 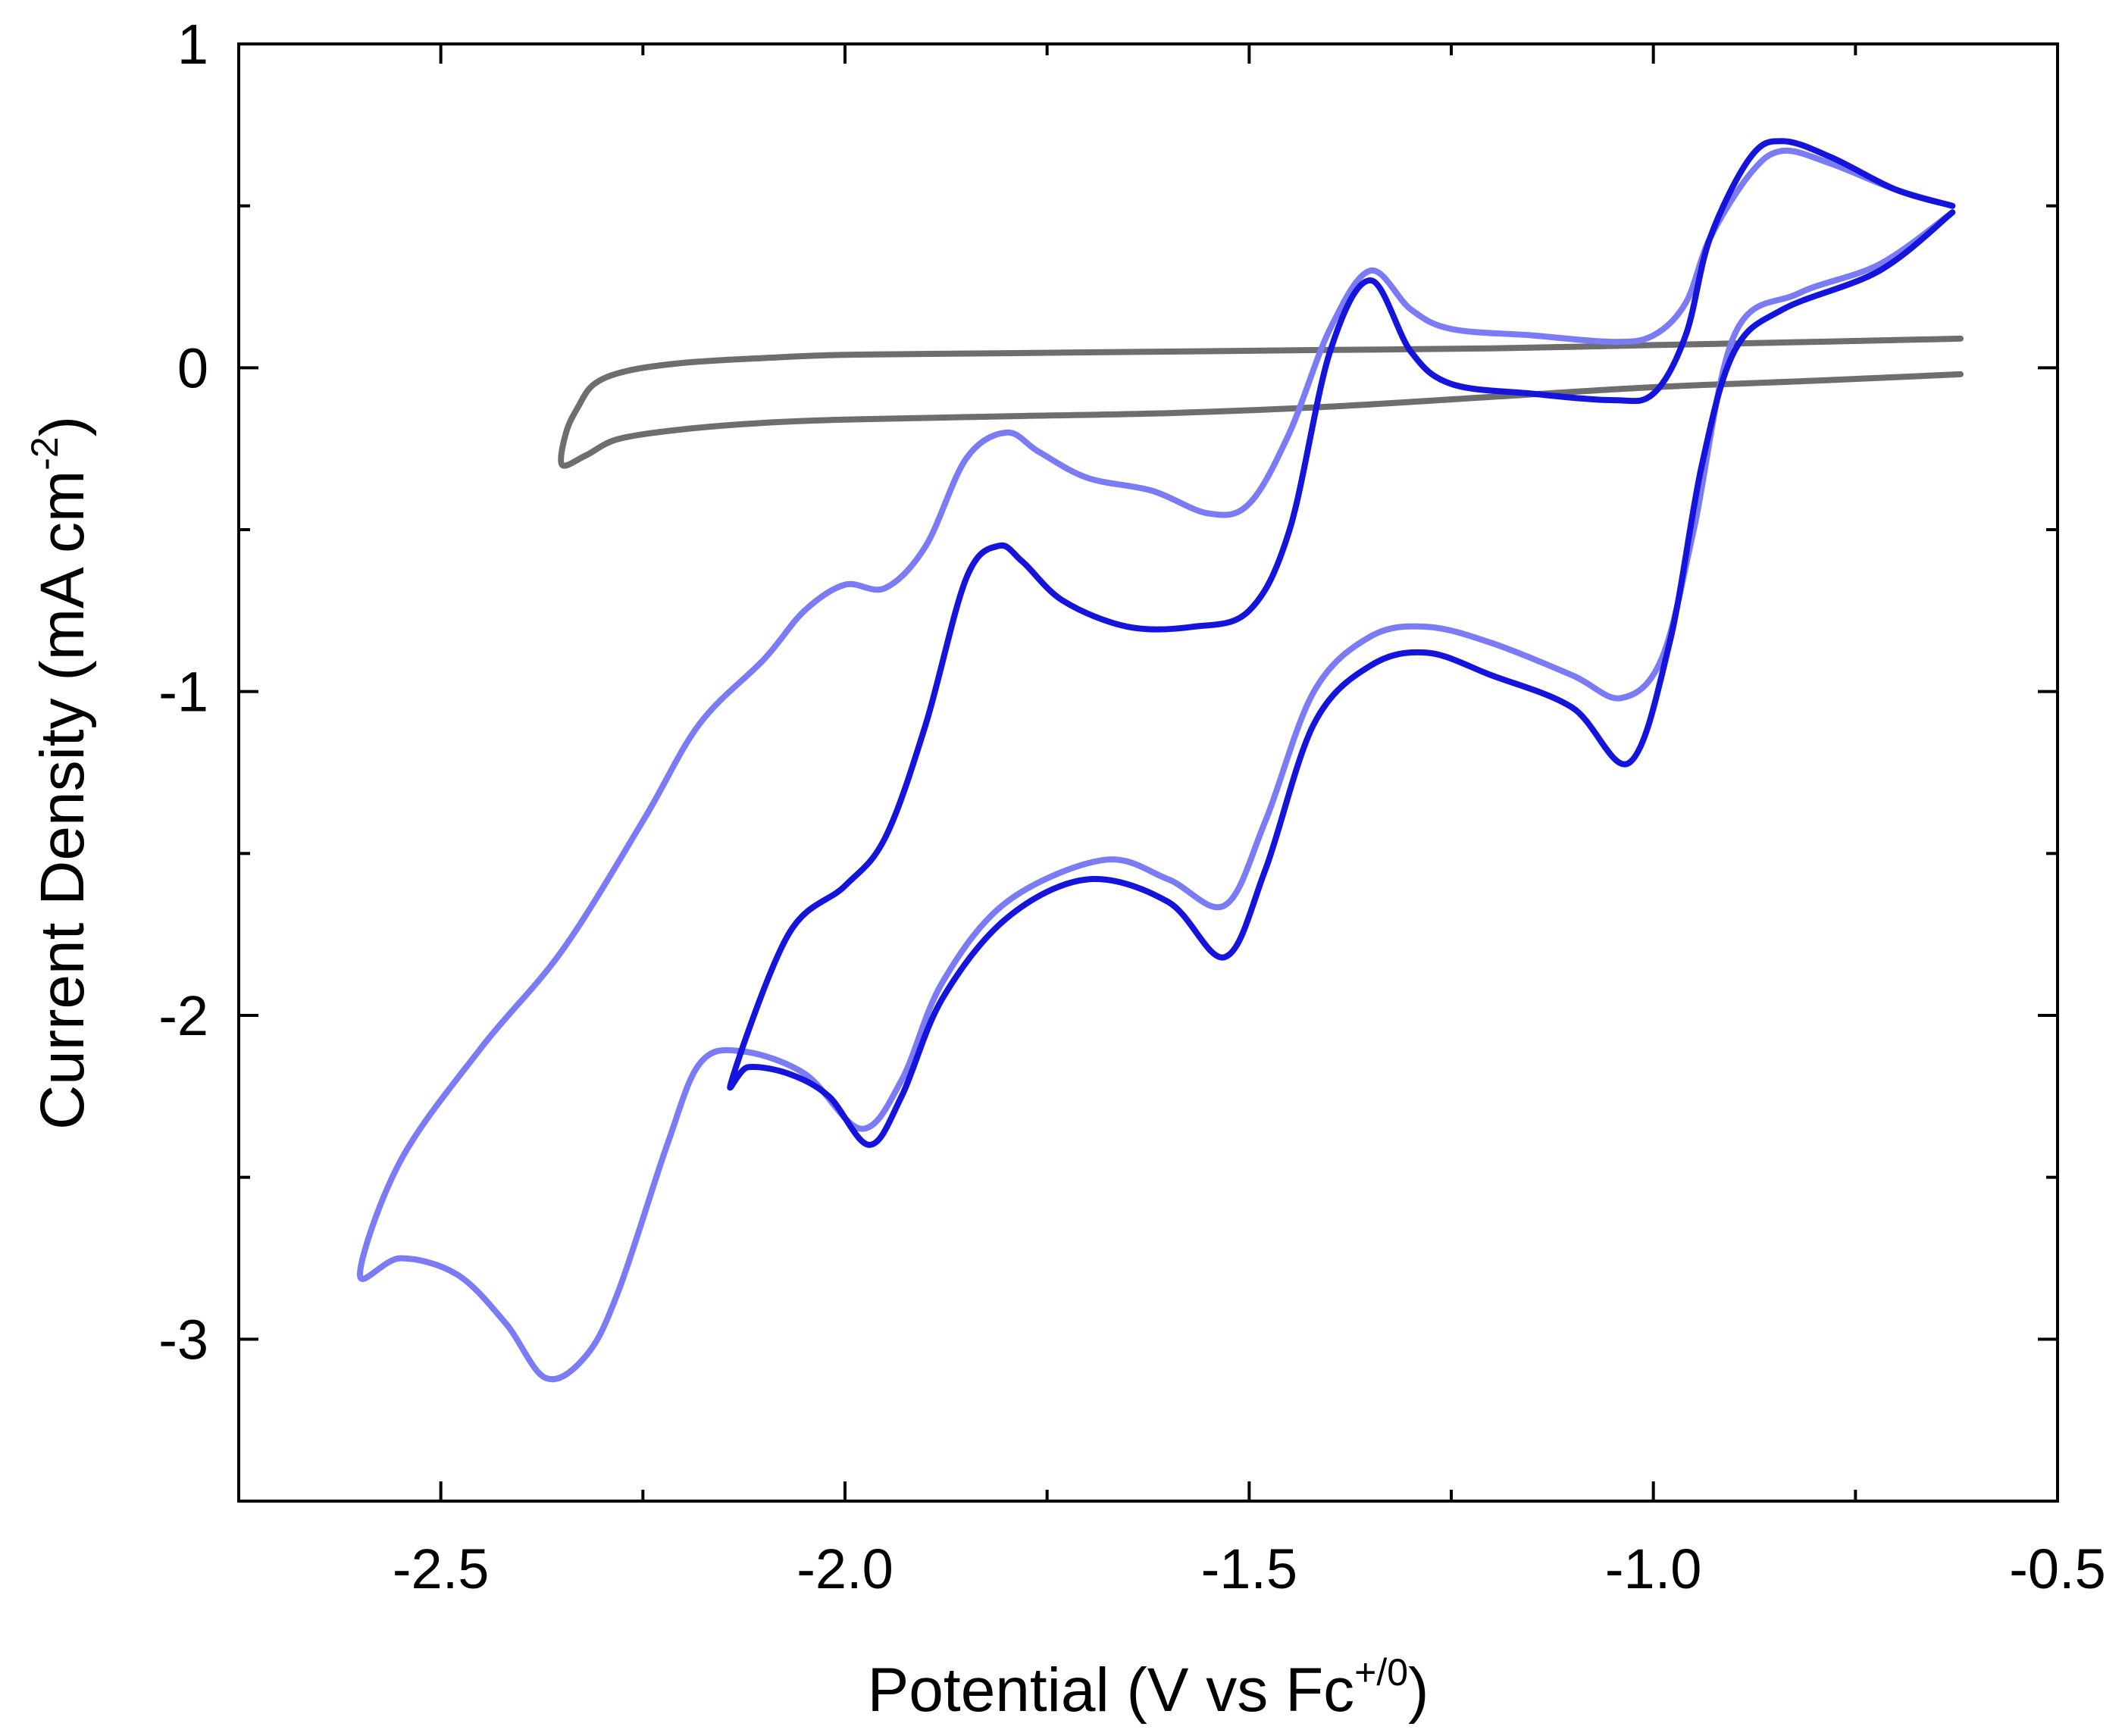 What do you see at coordinates (183, 1339) in the screenshot?
I see `y-tick-label: -3` at bounding box center [183, 1339].